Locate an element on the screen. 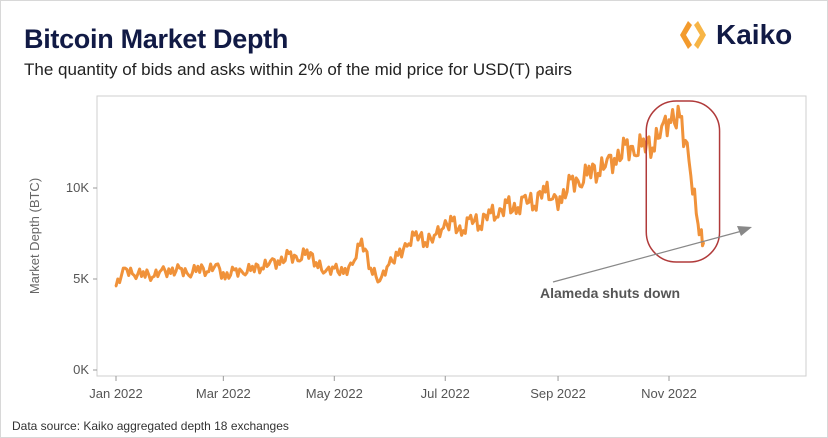 This screenshot has width=828, height=438. kaiko-logo: Kaiko is located at coordinates (734, 35).